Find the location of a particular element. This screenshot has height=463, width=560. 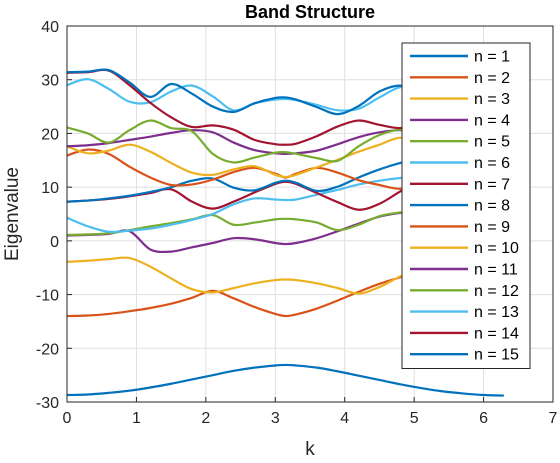

y-tick-label: 10 is located at coordinates (50, 188).